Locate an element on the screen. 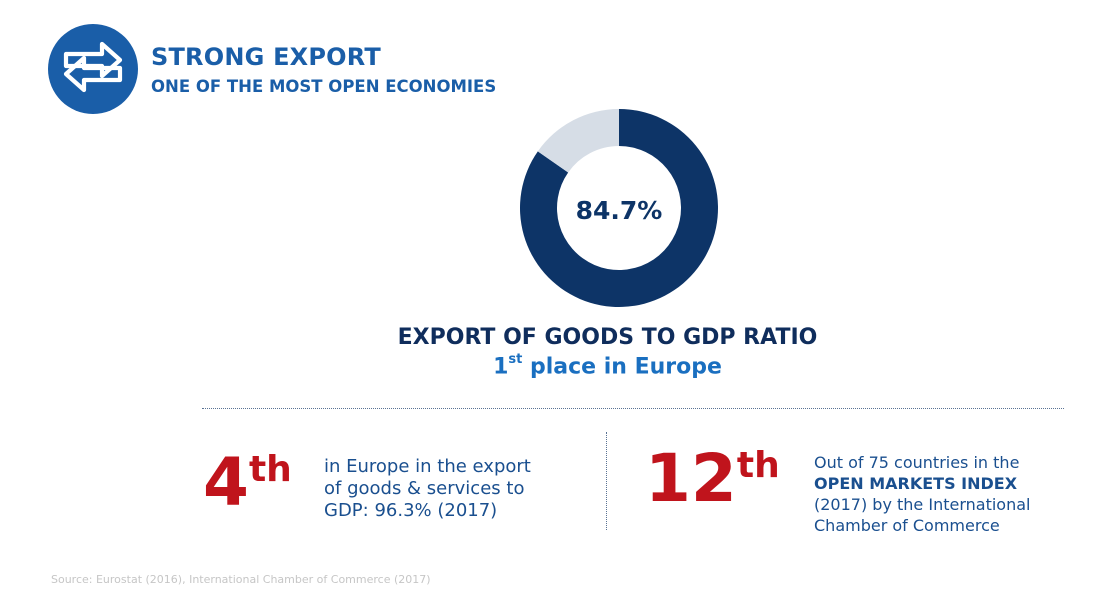  donut-slice-export is located at coordinates (619, 208).